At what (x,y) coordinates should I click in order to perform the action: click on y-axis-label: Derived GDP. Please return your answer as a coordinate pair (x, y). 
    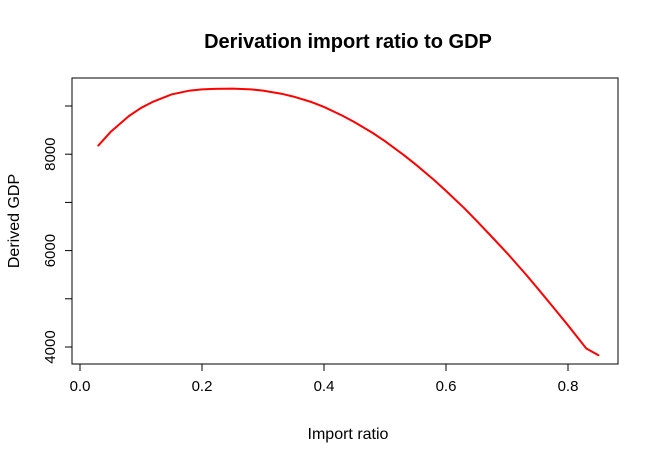
    Looking at the image, I should click on (14, 221).